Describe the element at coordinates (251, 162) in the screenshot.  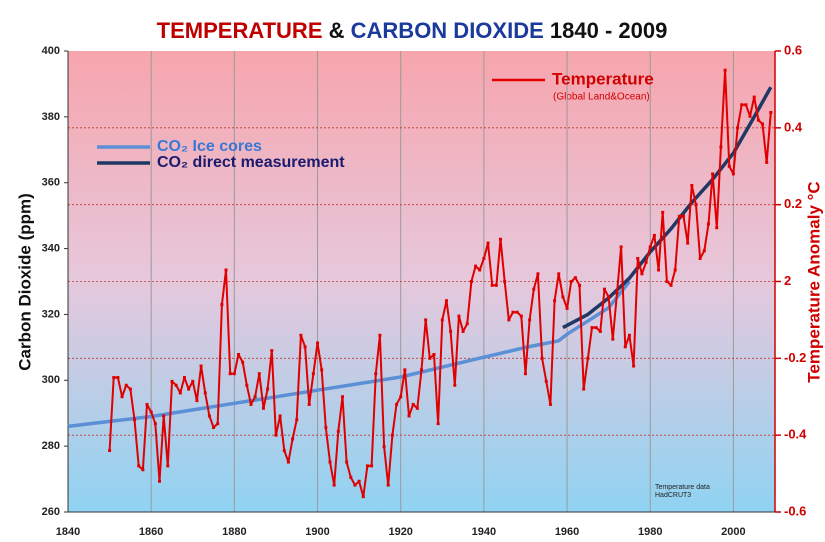
I see `legend-label: CO₂ direct measurement` at that location.